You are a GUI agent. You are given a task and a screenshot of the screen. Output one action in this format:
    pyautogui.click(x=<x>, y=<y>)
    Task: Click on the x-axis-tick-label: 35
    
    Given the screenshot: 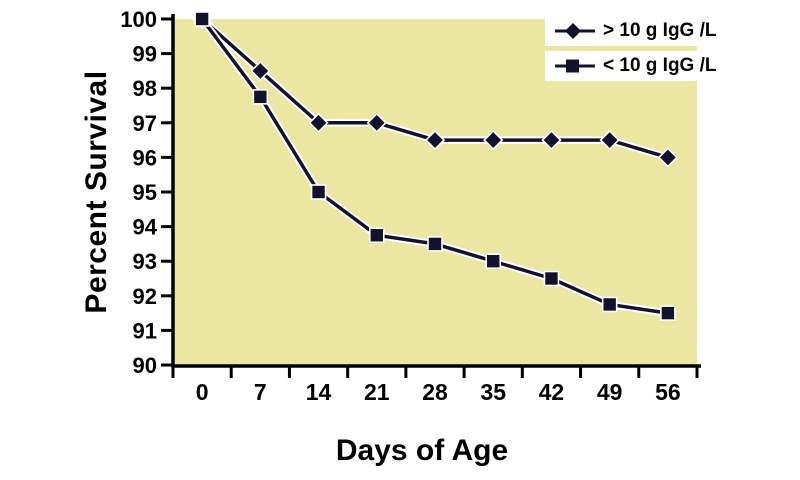 What is the action you would take?
    pyautogui.click(x=493, y=392)
    